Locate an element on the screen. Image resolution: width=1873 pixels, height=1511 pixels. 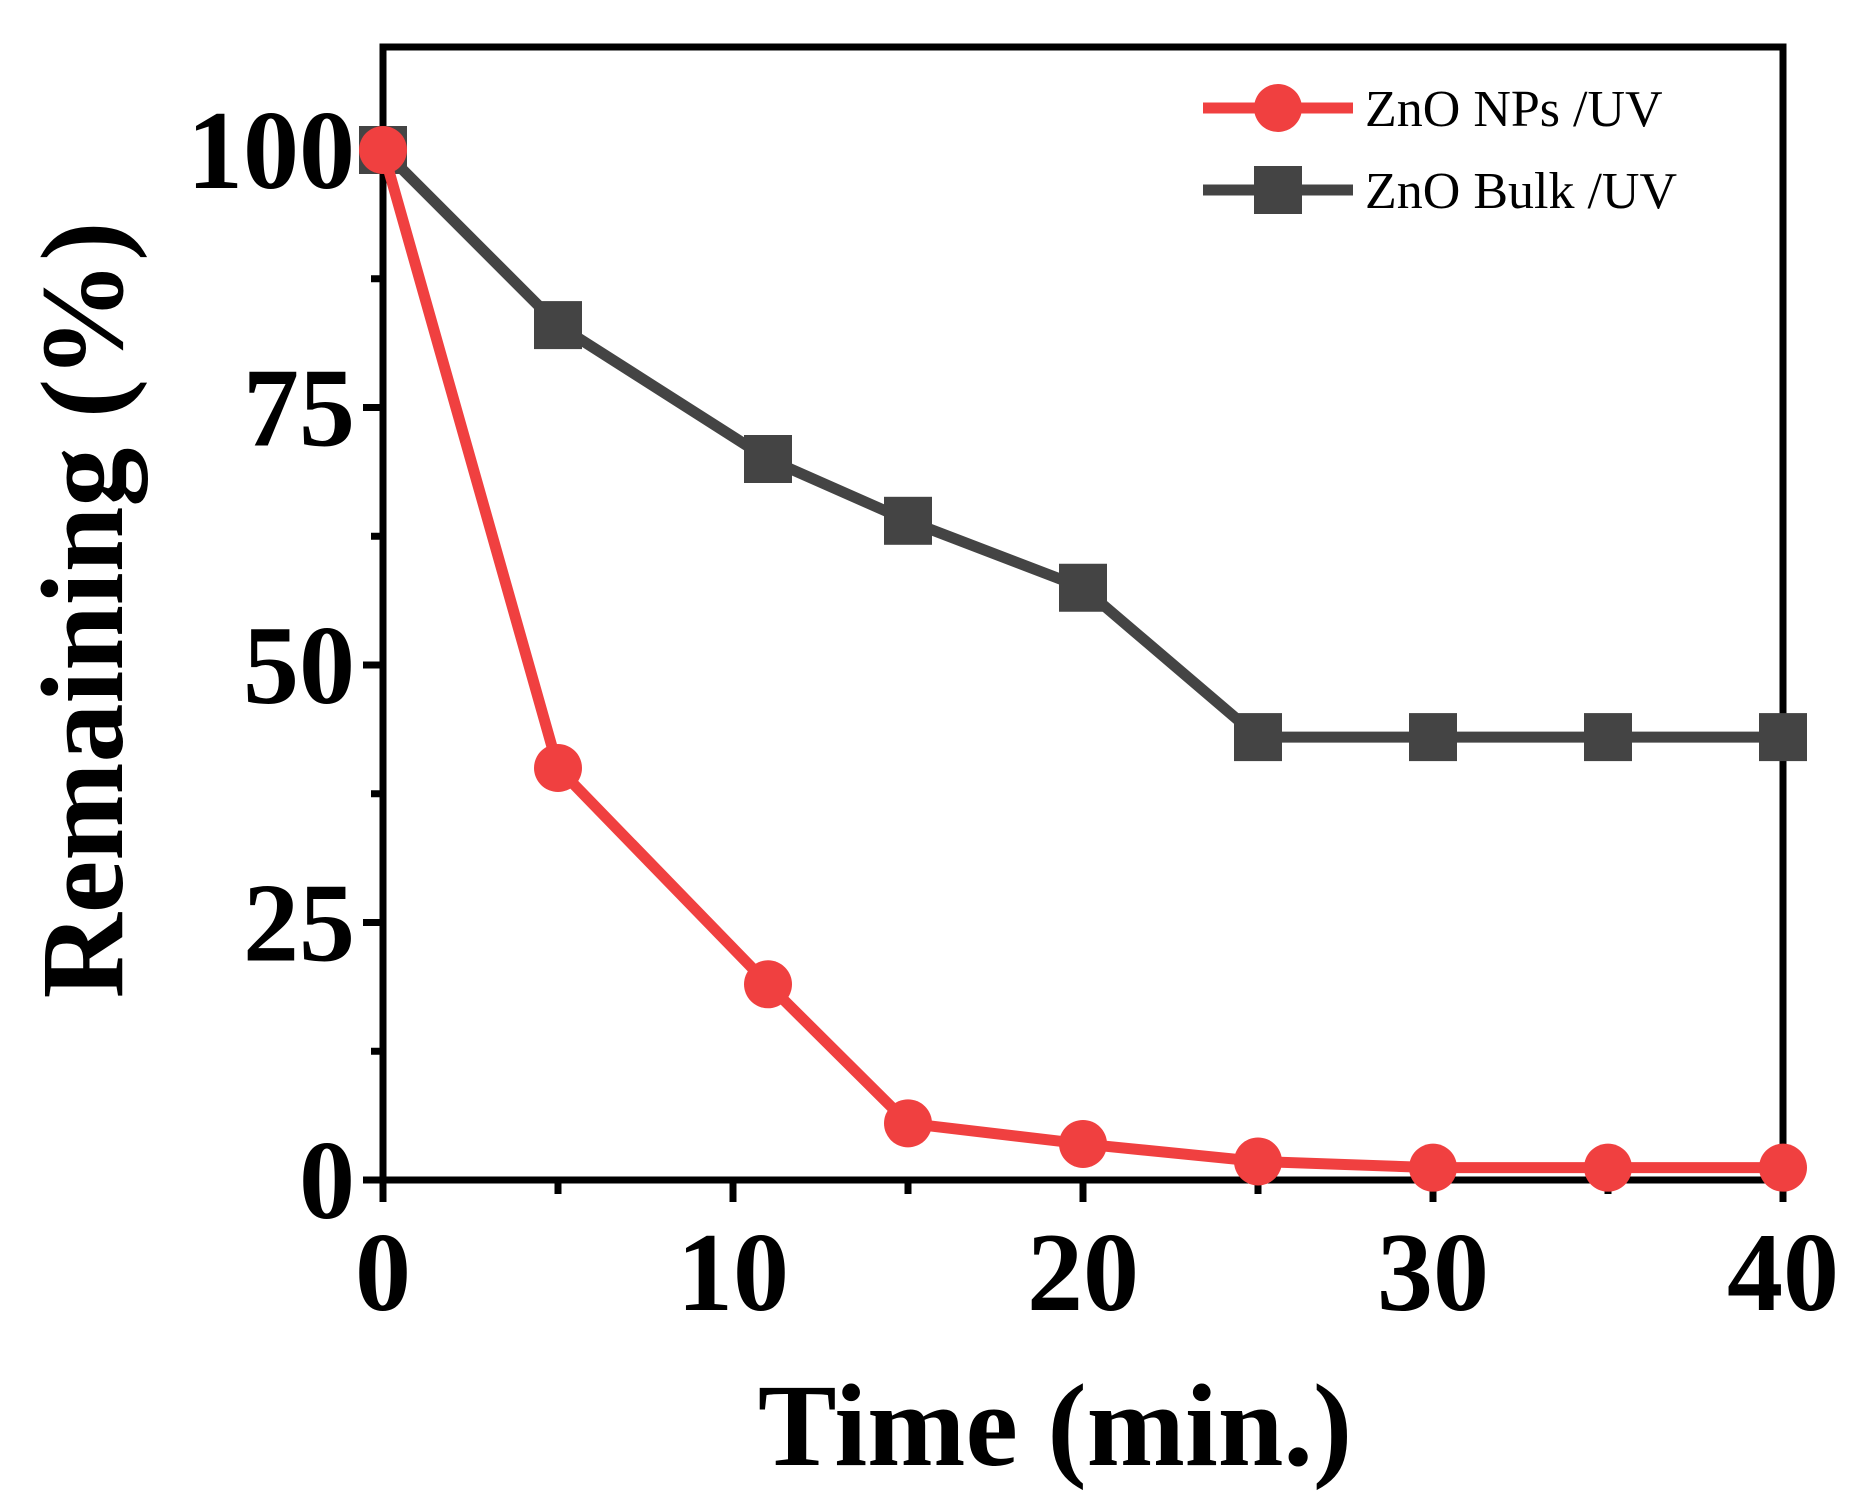
legend-label: ZnO Bulk /UV is located at coordinates (1521, 191).